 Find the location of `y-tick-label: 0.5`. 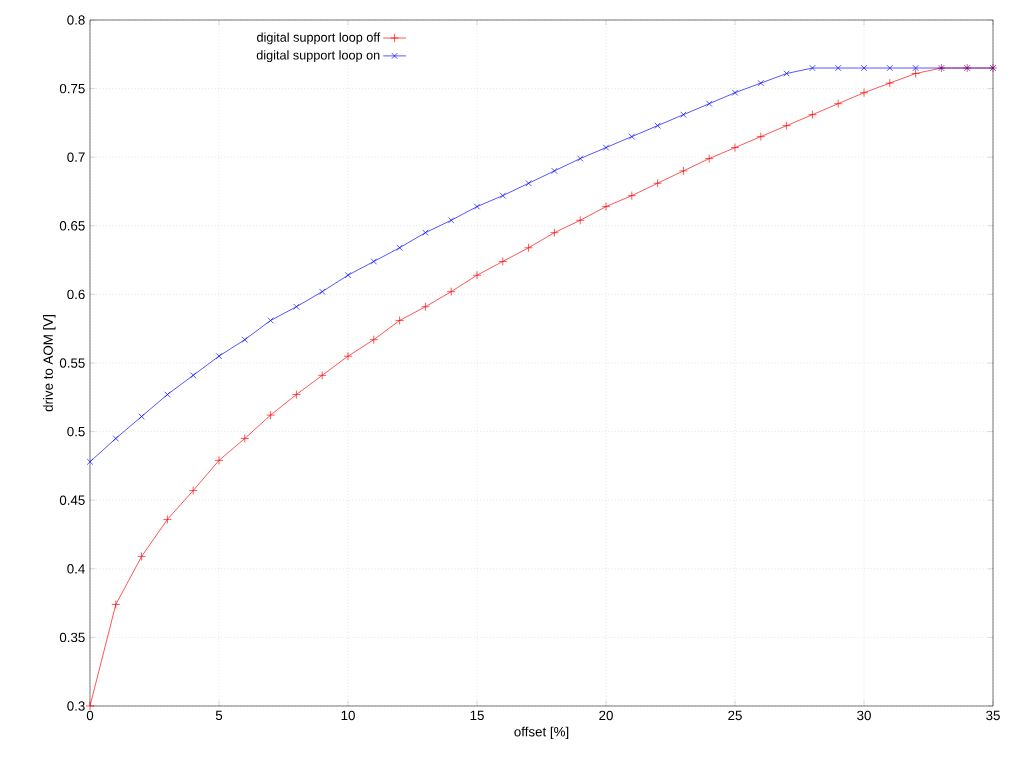

y-tick-label: 0.5 is located at coordinates (76, 431).